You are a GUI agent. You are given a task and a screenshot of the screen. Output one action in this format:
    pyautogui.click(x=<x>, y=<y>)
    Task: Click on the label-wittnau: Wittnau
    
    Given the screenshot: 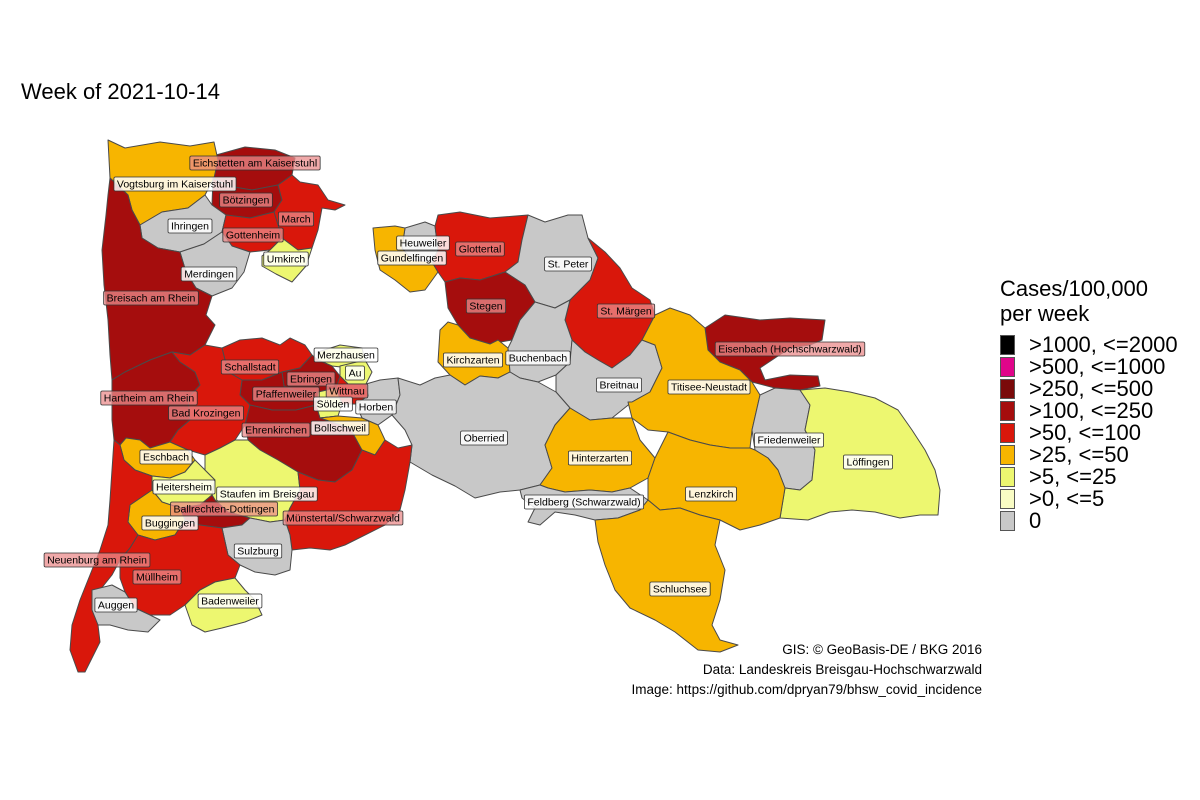 What is the action you would take?
    pyautogui.click(x=347, y=391)
    